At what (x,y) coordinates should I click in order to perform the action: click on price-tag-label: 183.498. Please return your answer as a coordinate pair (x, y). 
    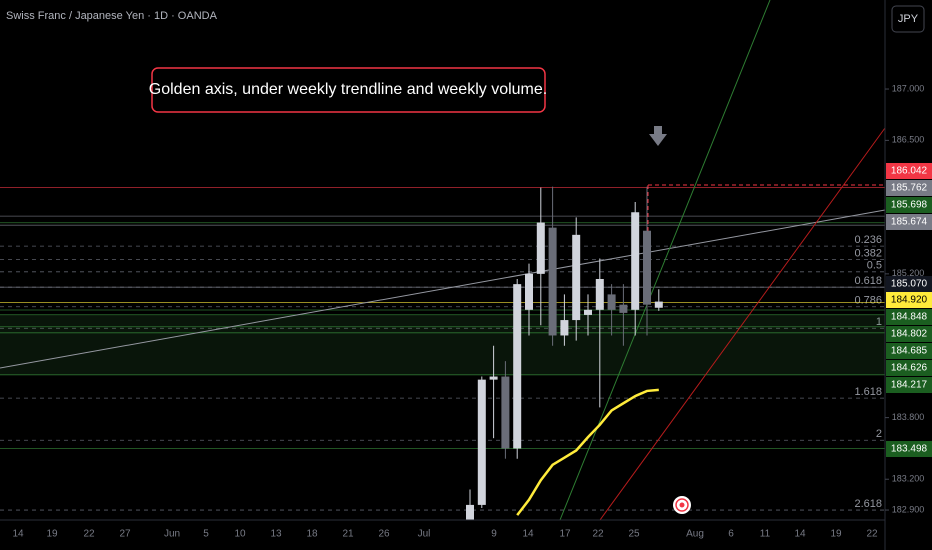
    Looking at the image, I should click on (909, 449).